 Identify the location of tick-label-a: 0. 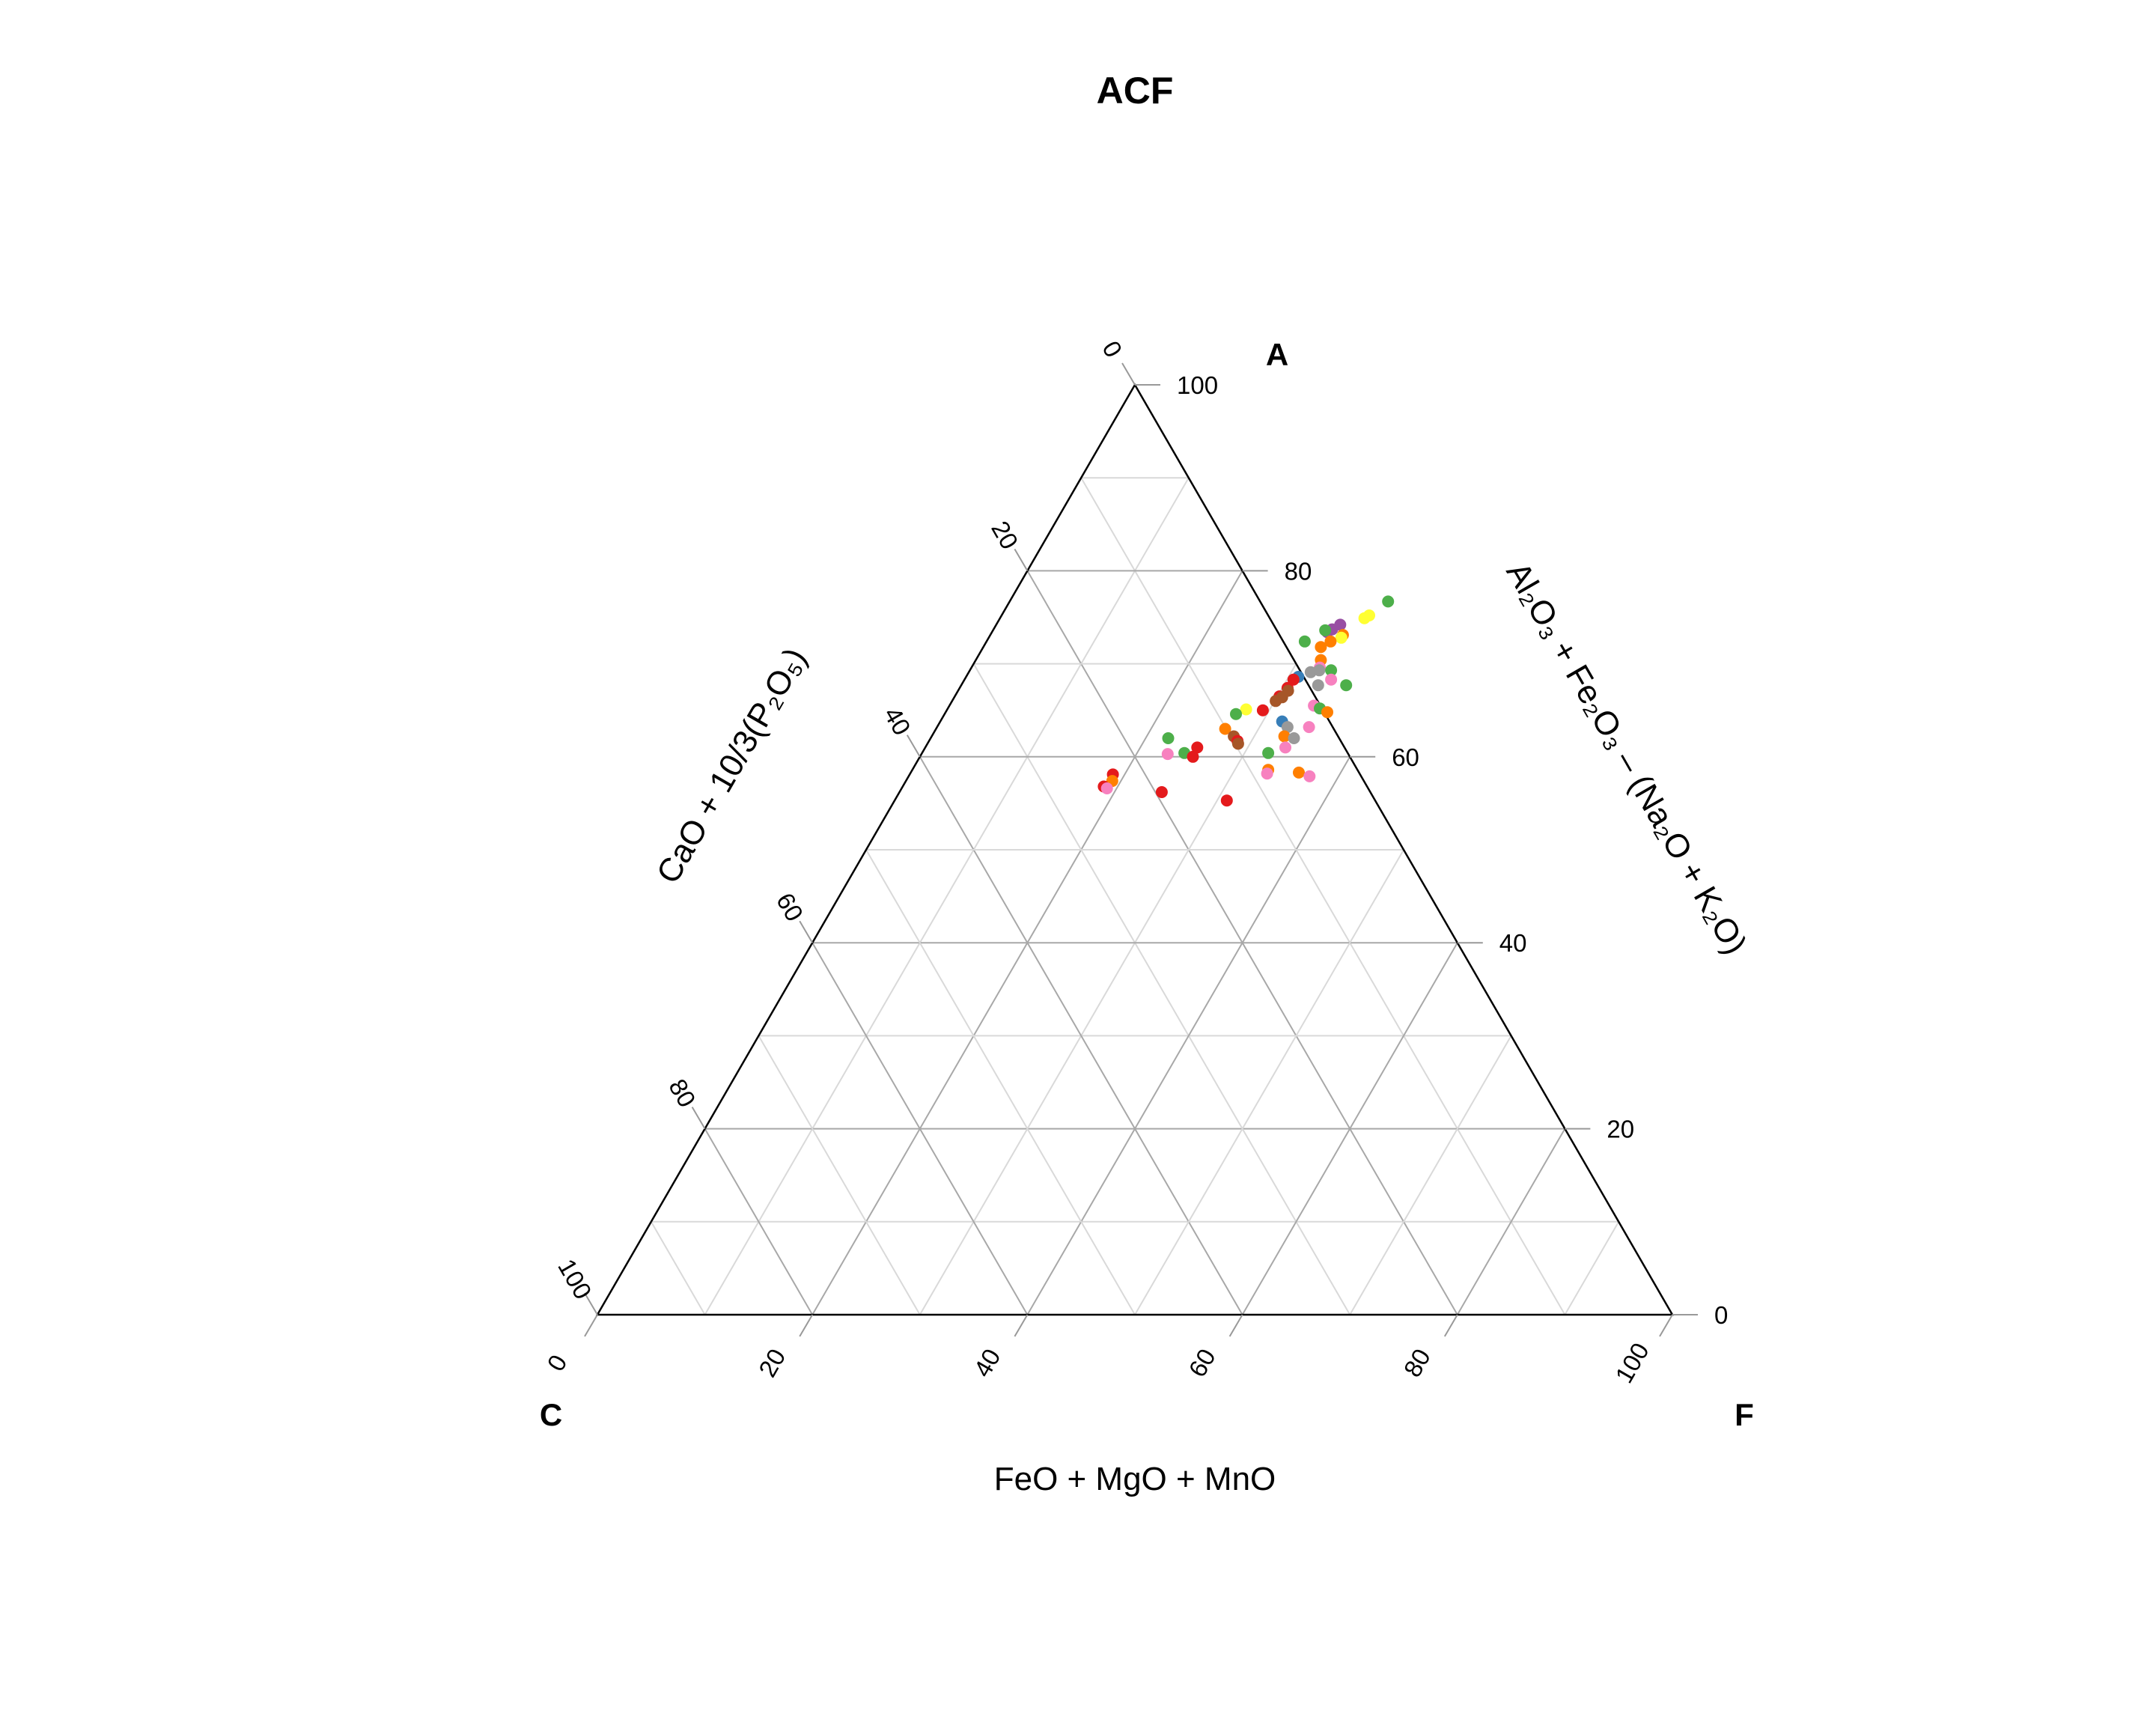
(1721, 1315).